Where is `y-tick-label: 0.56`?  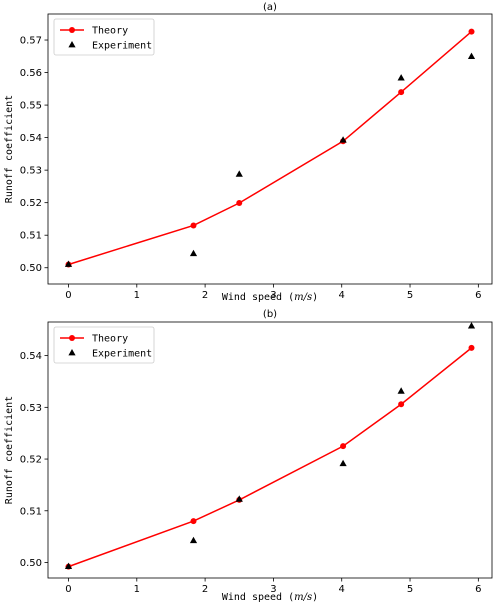
y-tick-label: 0.56 is located at coordinates (31, 73).